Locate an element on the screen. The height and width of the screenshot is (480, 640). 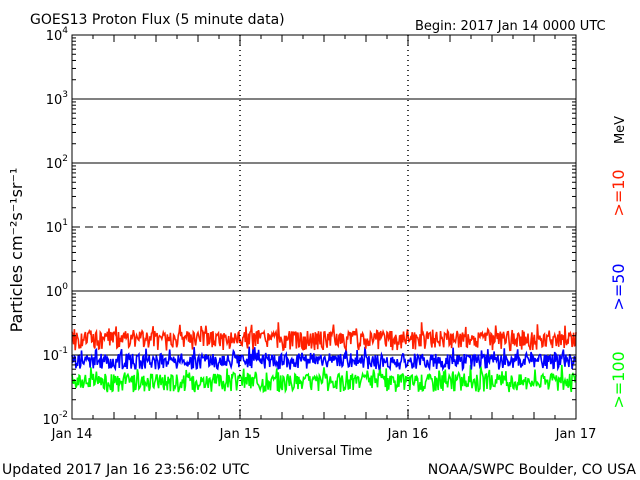
y-tick-label: 10⁴ is located at coordinates (57, 35).